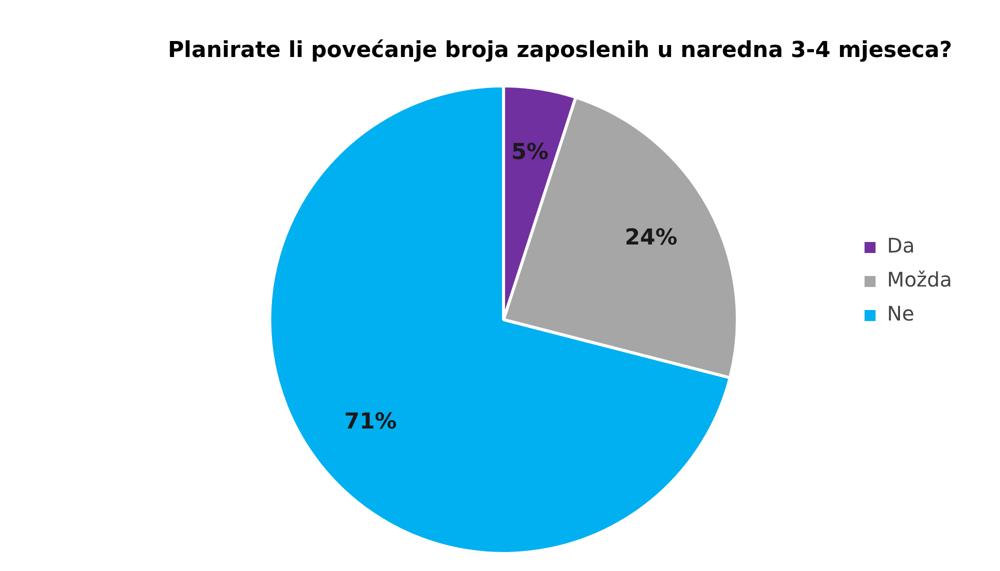  What do you see at coordinates (370, 422) in the screenshot?
I see `data-label: 71%` at bounding box center [370, 422].